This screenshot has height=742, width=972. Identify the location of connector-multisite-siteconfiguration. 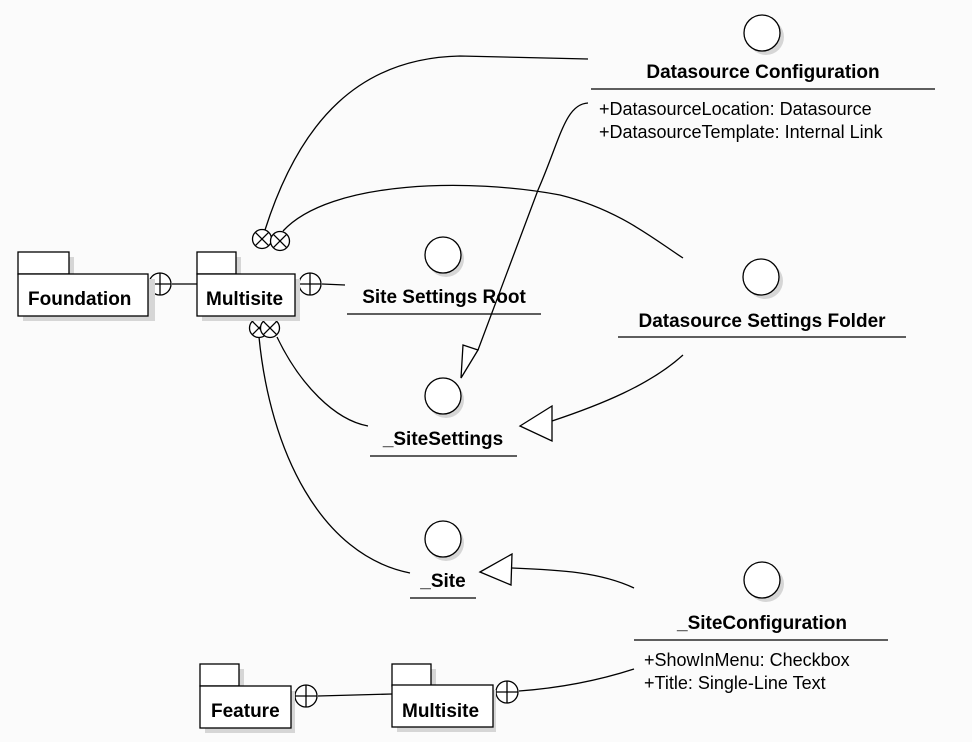
(576, 680).